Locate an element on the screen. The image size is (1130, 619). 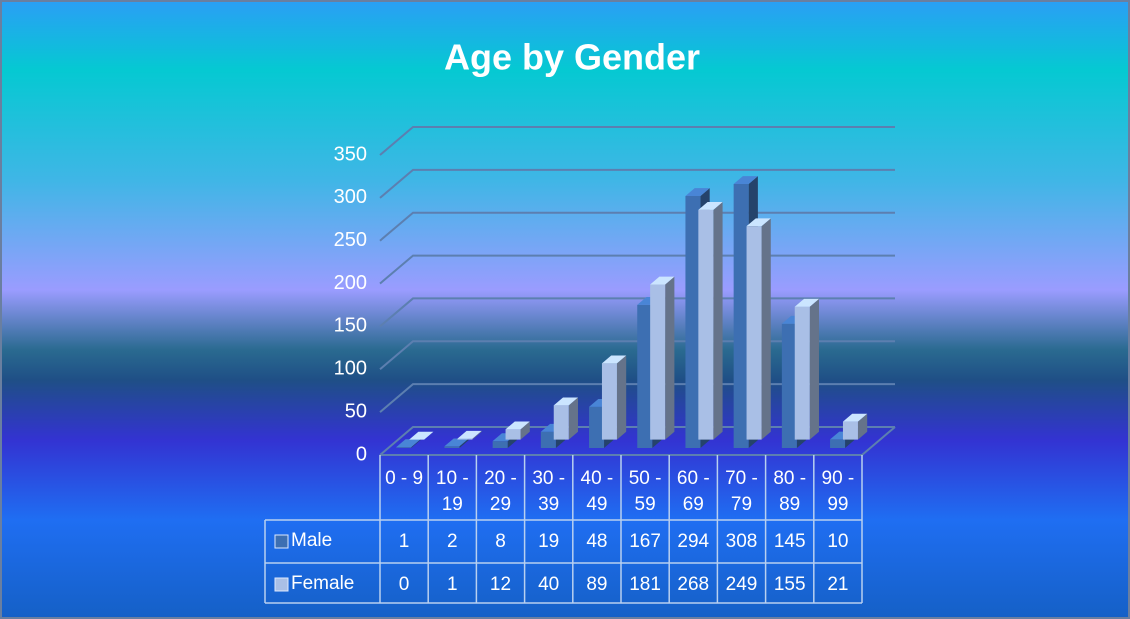
y-tick-label: 200 is located at coordinates (350, 283).